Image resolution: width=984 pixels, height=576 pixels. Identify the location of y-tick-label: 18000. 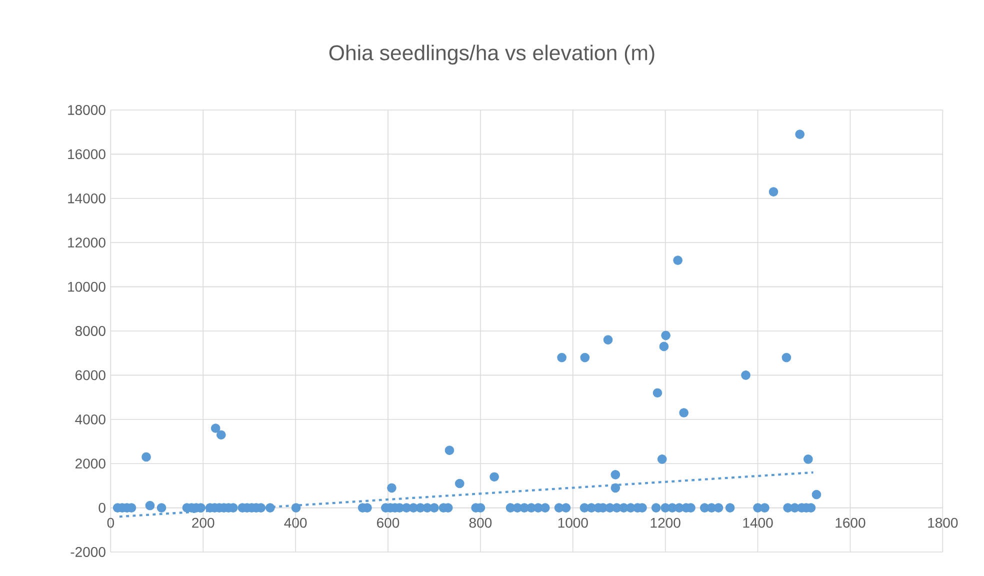
(87, 110).